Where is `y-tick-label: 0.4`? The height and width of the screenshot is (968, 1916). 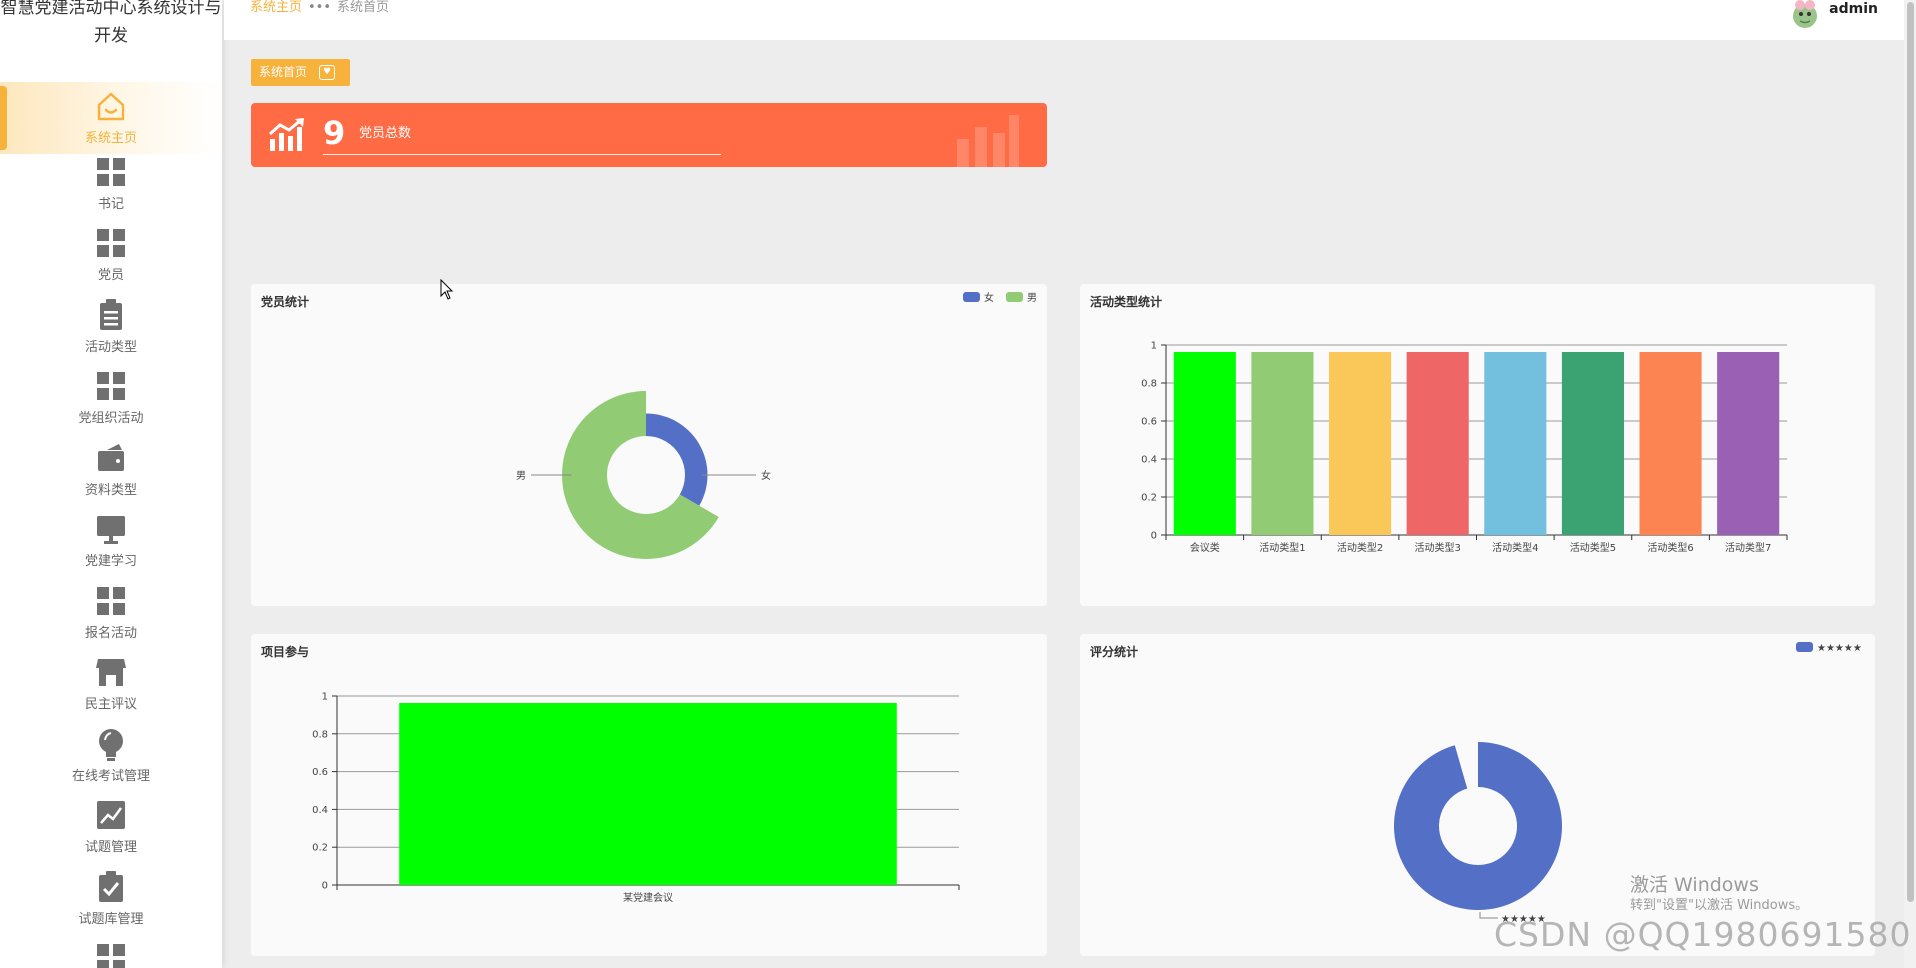 y-tick-label: 0.4 is located at coordinates (1149, 460).